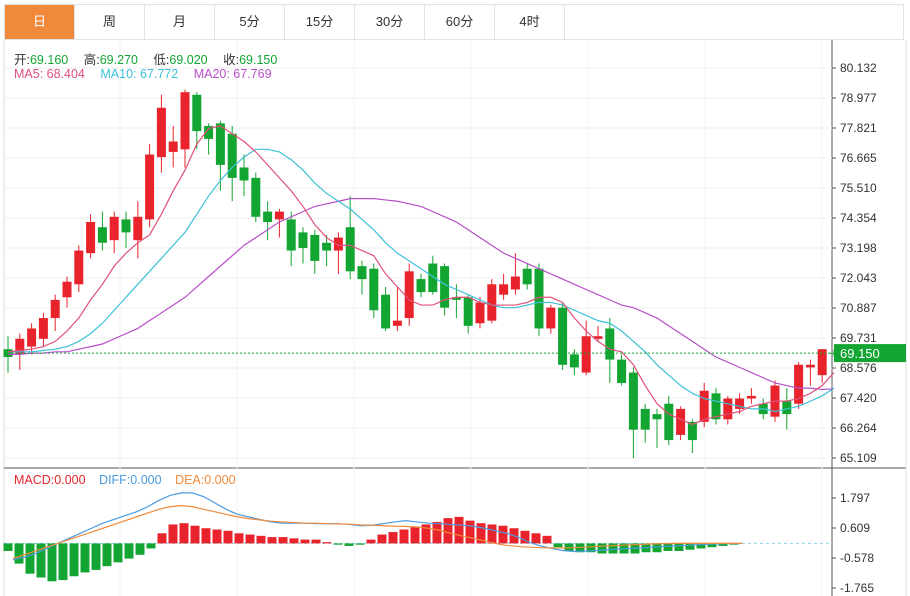 The image size is (910, 596). I want to click on price-tick-label: 65.109, so click(858, 458).